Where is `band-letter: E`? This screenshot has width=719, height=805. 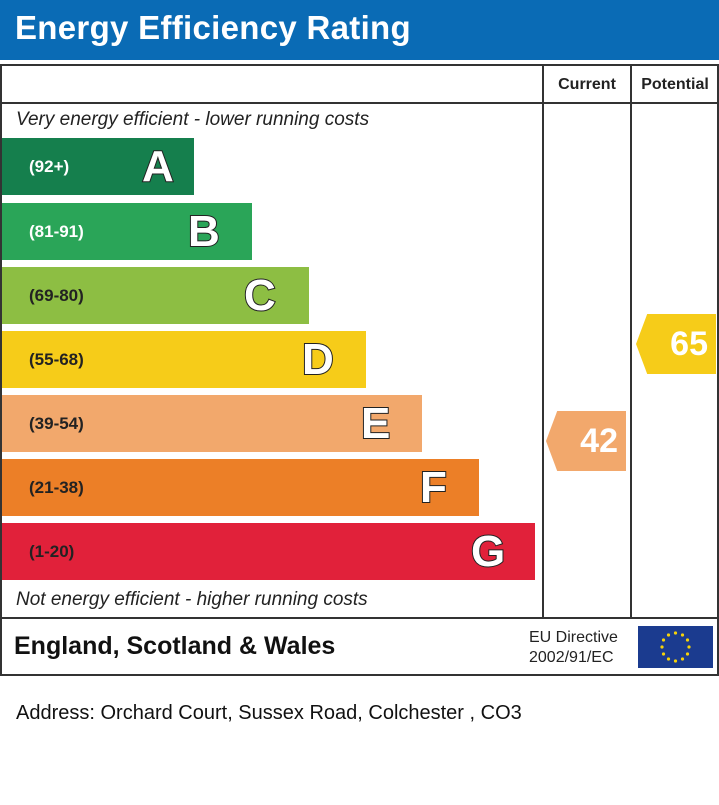 band-letter: E is located at coordinates (375, 423).